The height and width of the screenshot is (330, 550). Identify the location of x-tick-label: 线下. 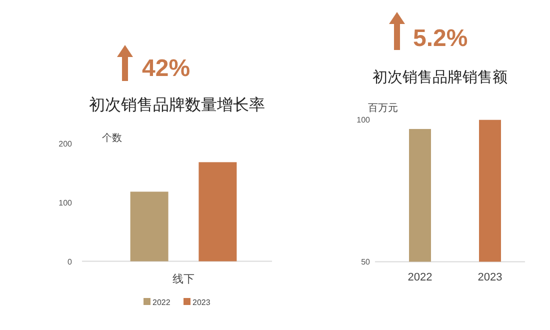
(183, 279).